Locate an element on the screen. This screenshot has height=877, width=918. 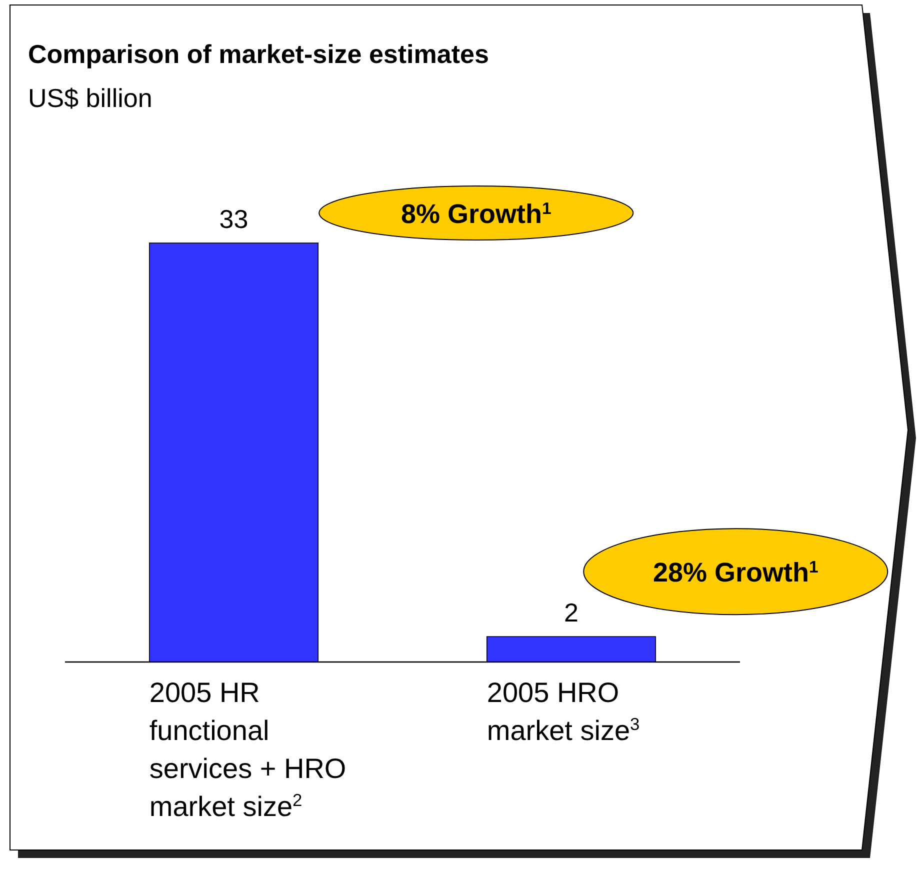
data-label: 33 is located at coordinates (233, 219).